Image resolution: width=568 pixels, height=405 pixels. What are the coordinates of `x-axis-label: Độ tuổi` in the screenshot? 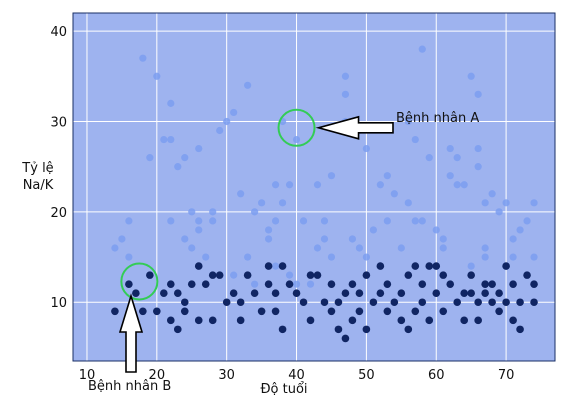 It's located at (284, 389).